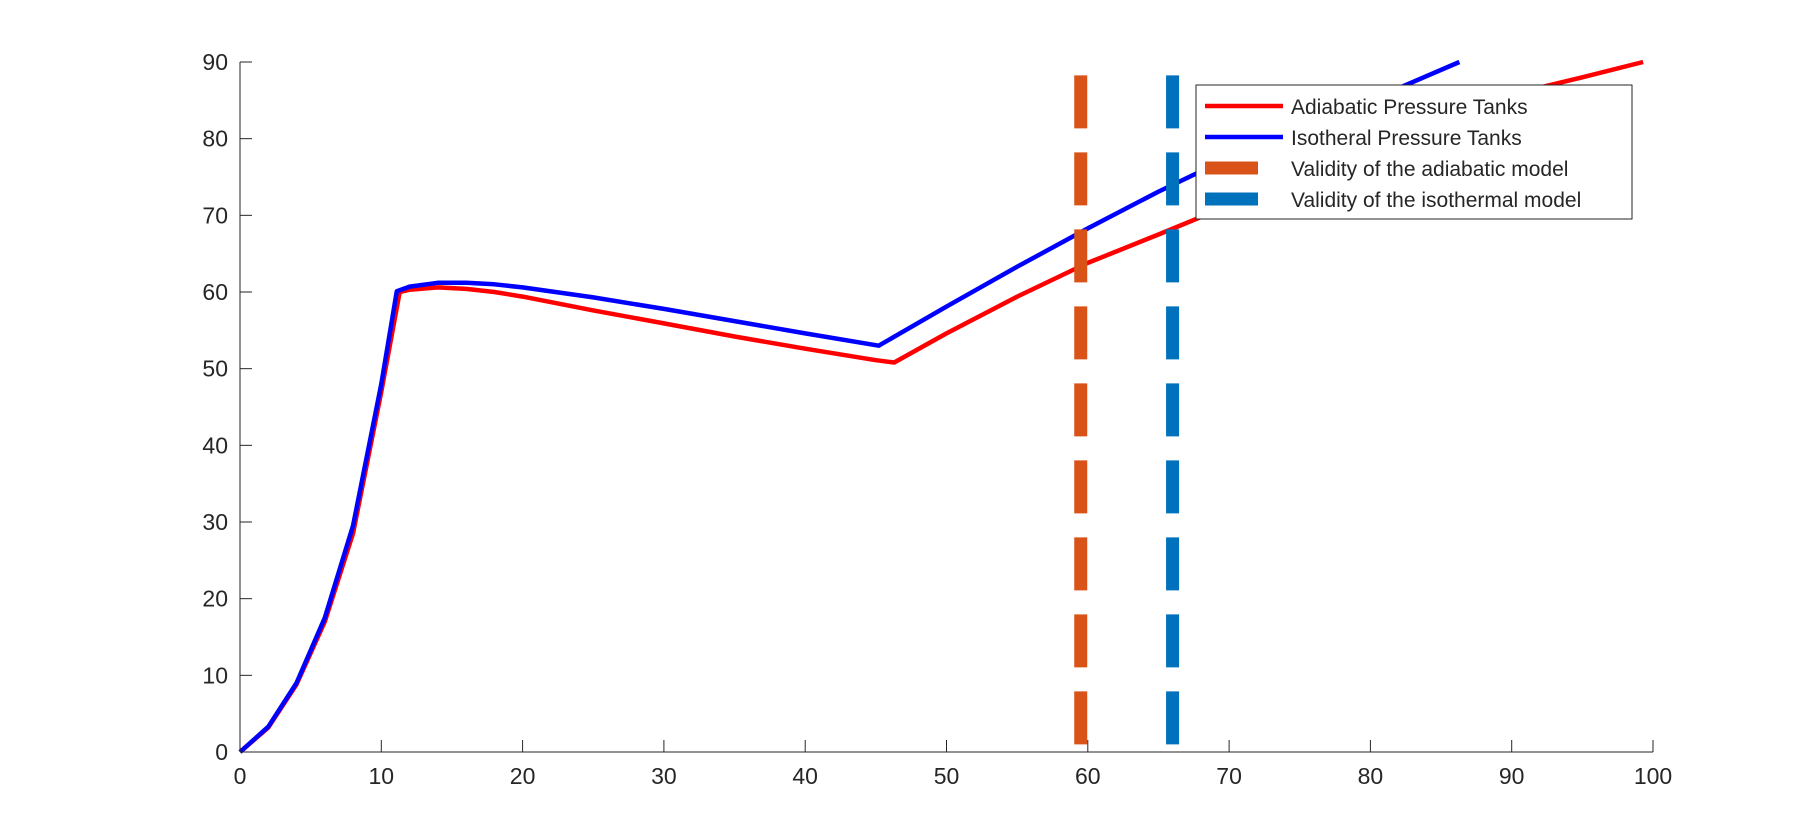 The width and height of the screenshot is (1820, 840). What do you see at coordinates (215, 675) in the screenshot?
I see `y-tick-label: 10` at bounding box center [215, 675].